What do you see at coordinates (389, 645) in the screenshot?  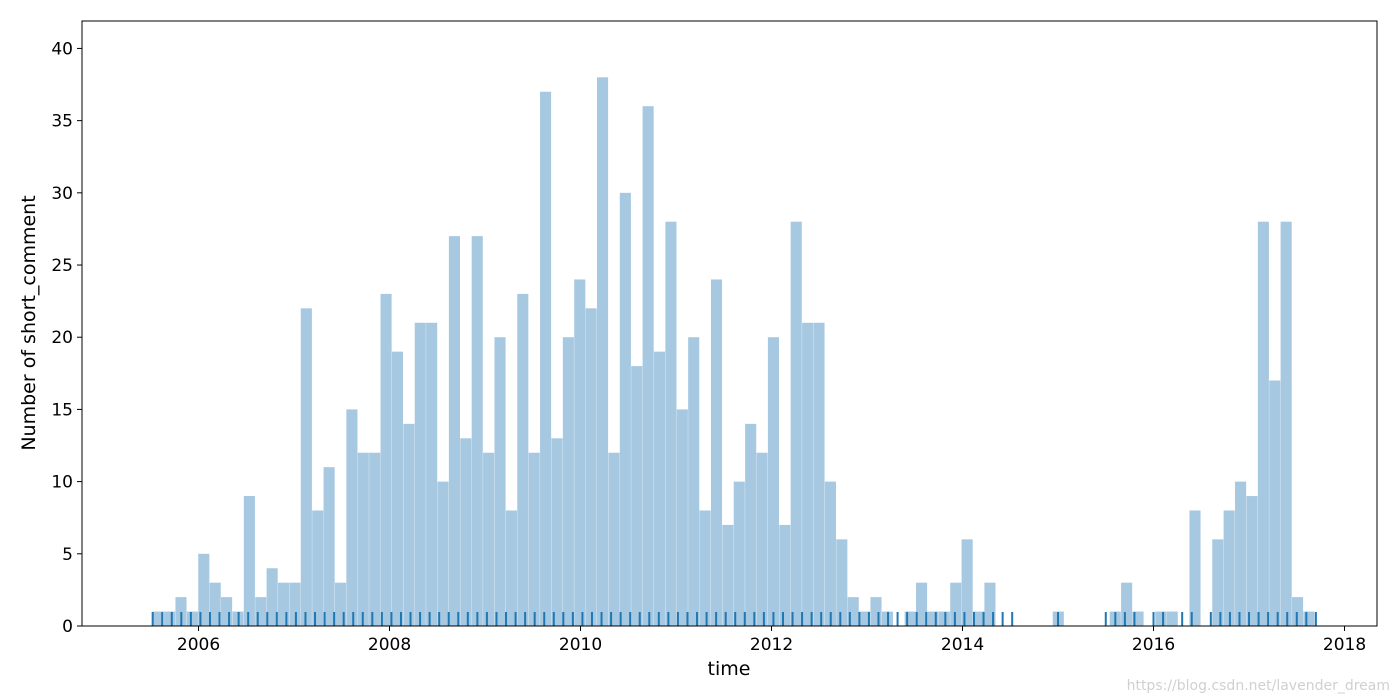 I see `x-tick-label: 2008` at bounding box center [389, 645].